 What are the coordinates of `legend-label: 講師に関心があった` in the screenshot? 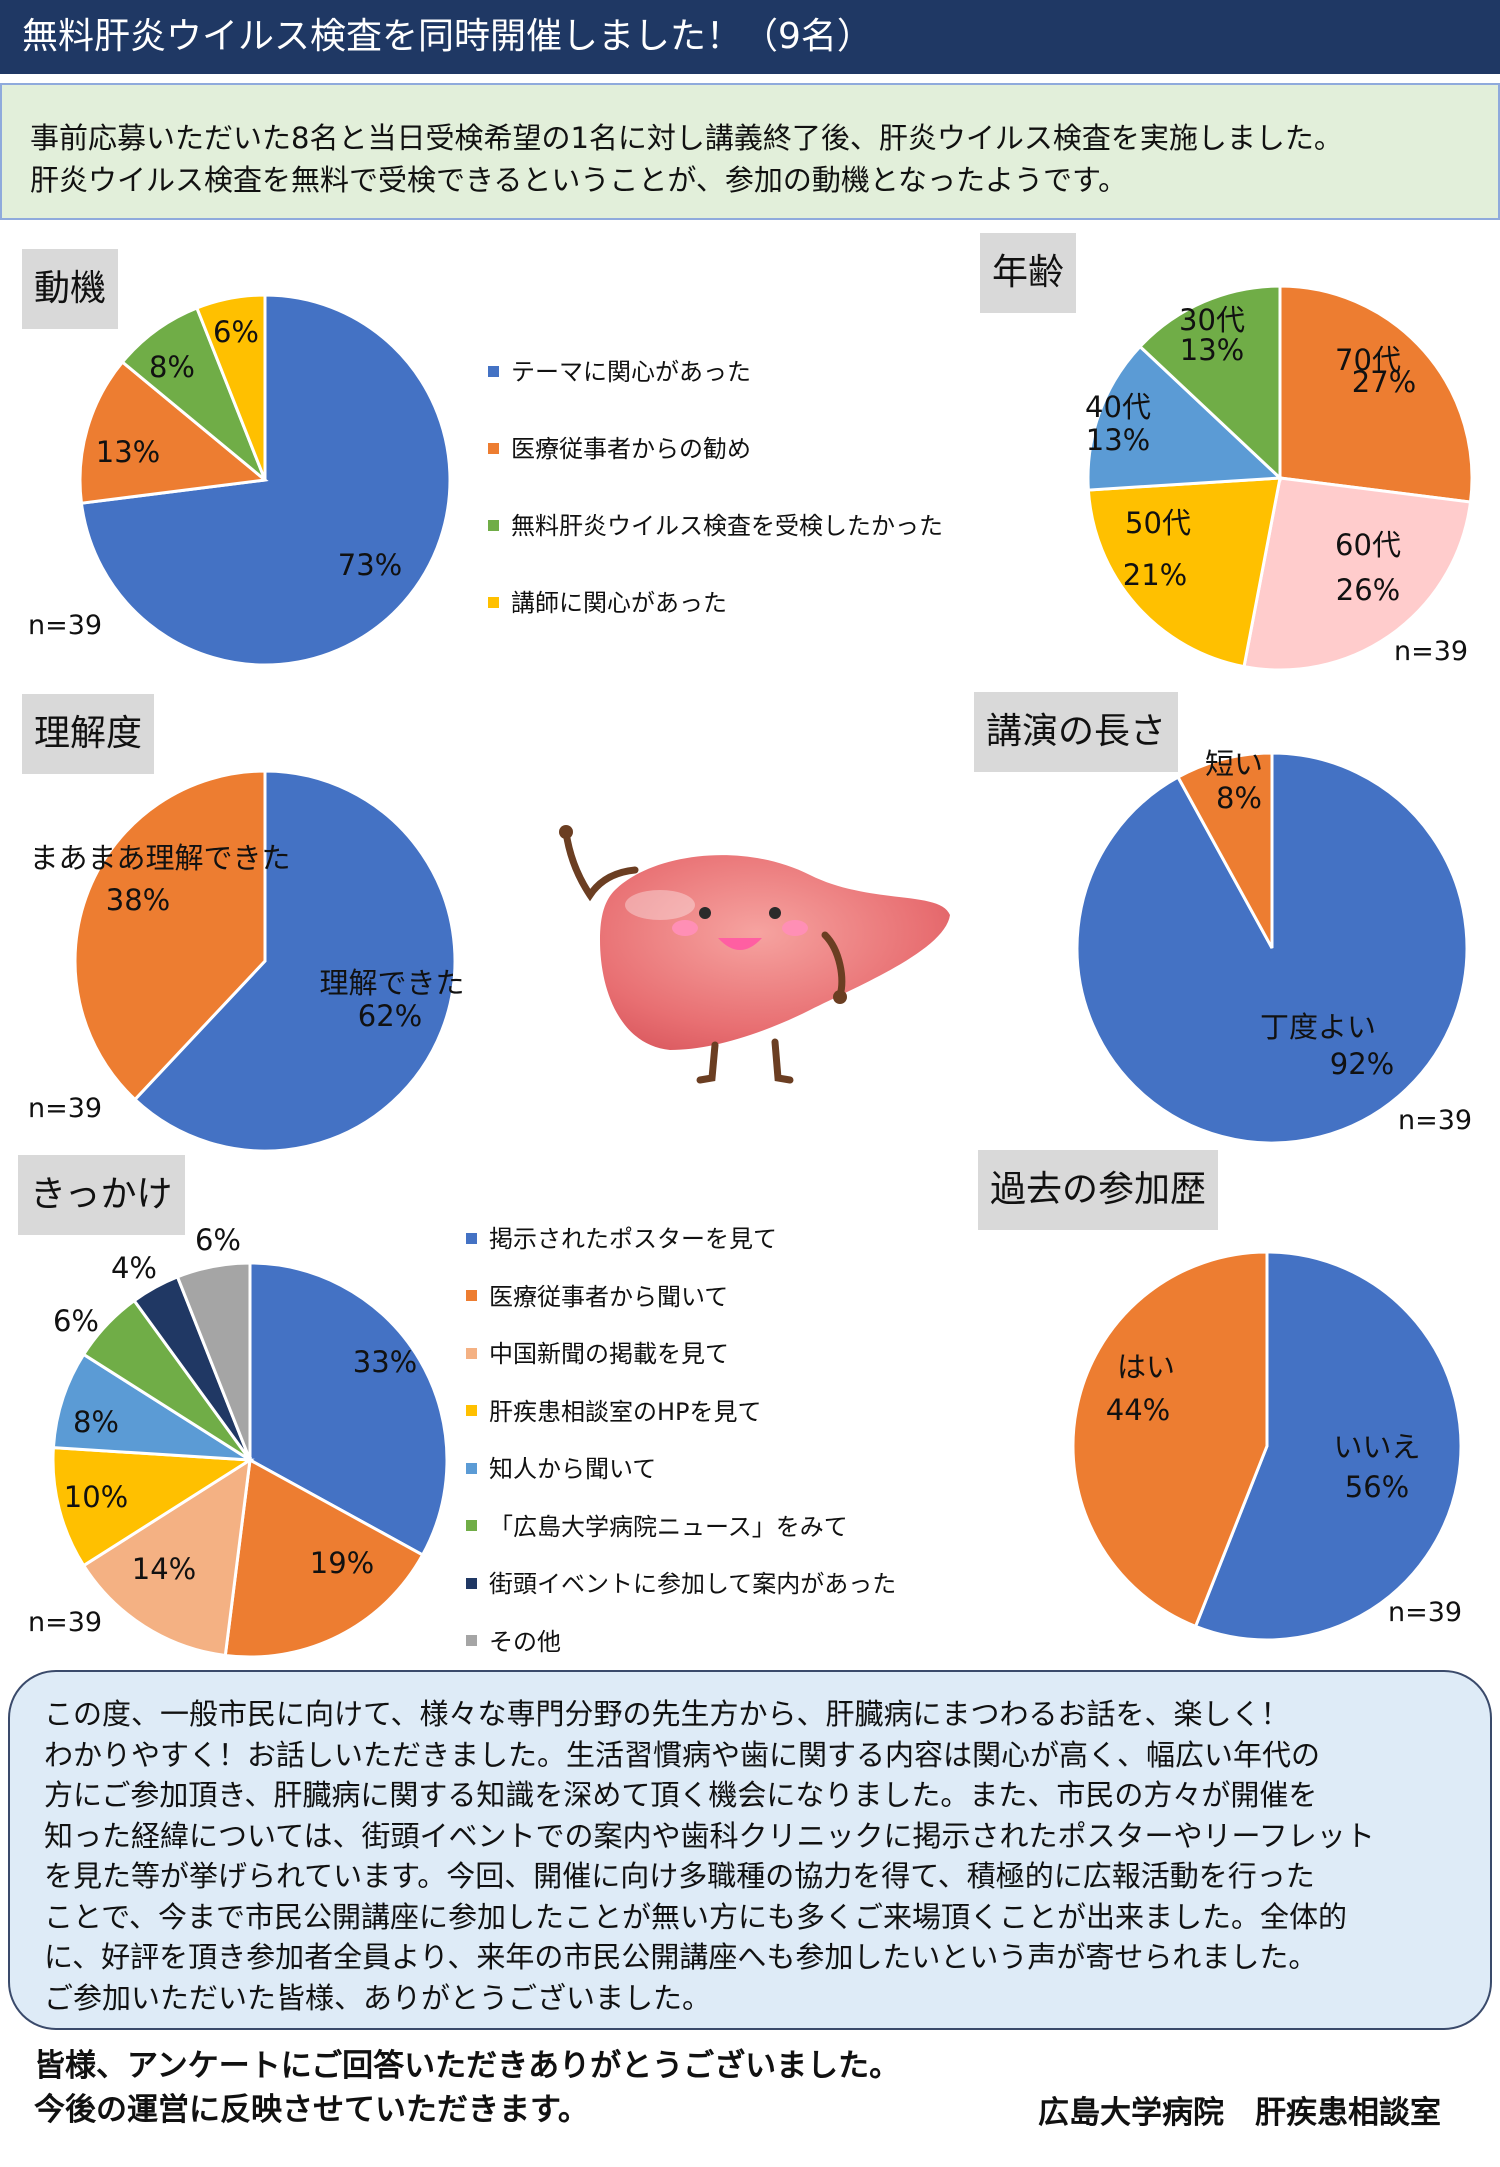 It's located at (619, 603).